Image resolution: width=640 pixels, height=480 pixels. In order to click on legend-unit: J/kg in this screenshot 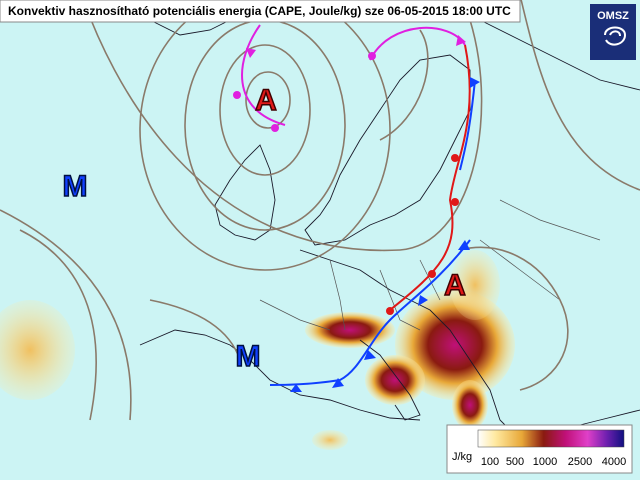, I will do `click(462, 457)`.